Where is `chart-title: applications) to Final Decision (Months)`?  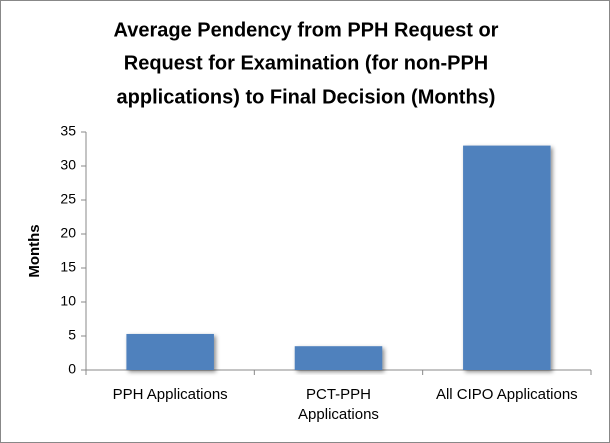
chart-title: applications) to Final Decision (Months) is located at coordinates (306, 97).